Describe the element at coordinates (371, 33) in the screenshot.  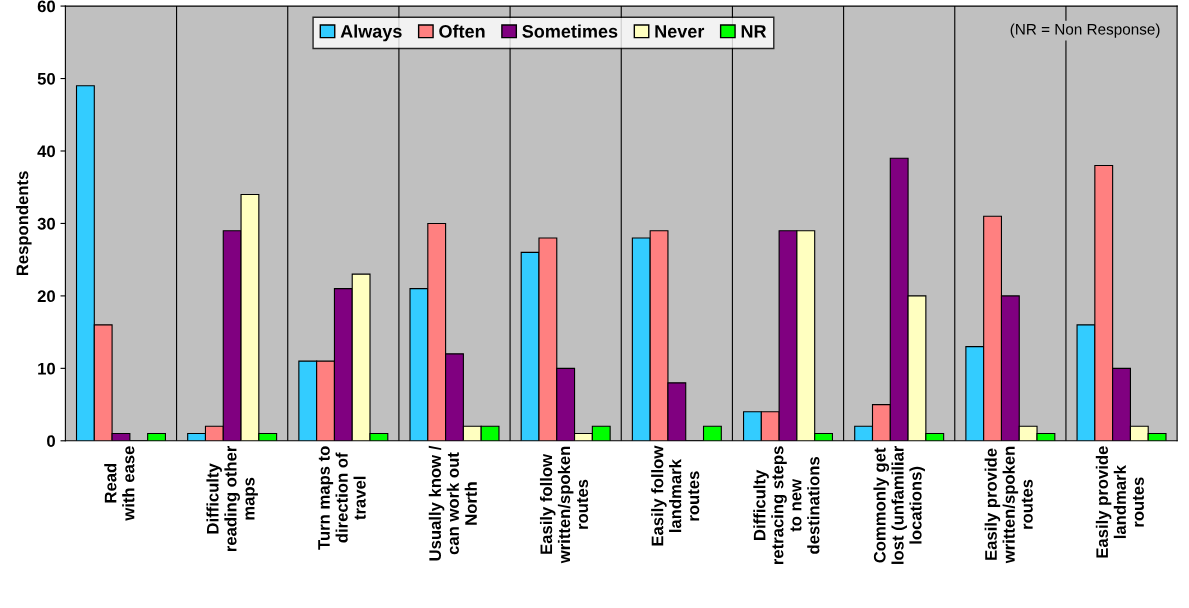
I see `legend-label: Always` at that location.